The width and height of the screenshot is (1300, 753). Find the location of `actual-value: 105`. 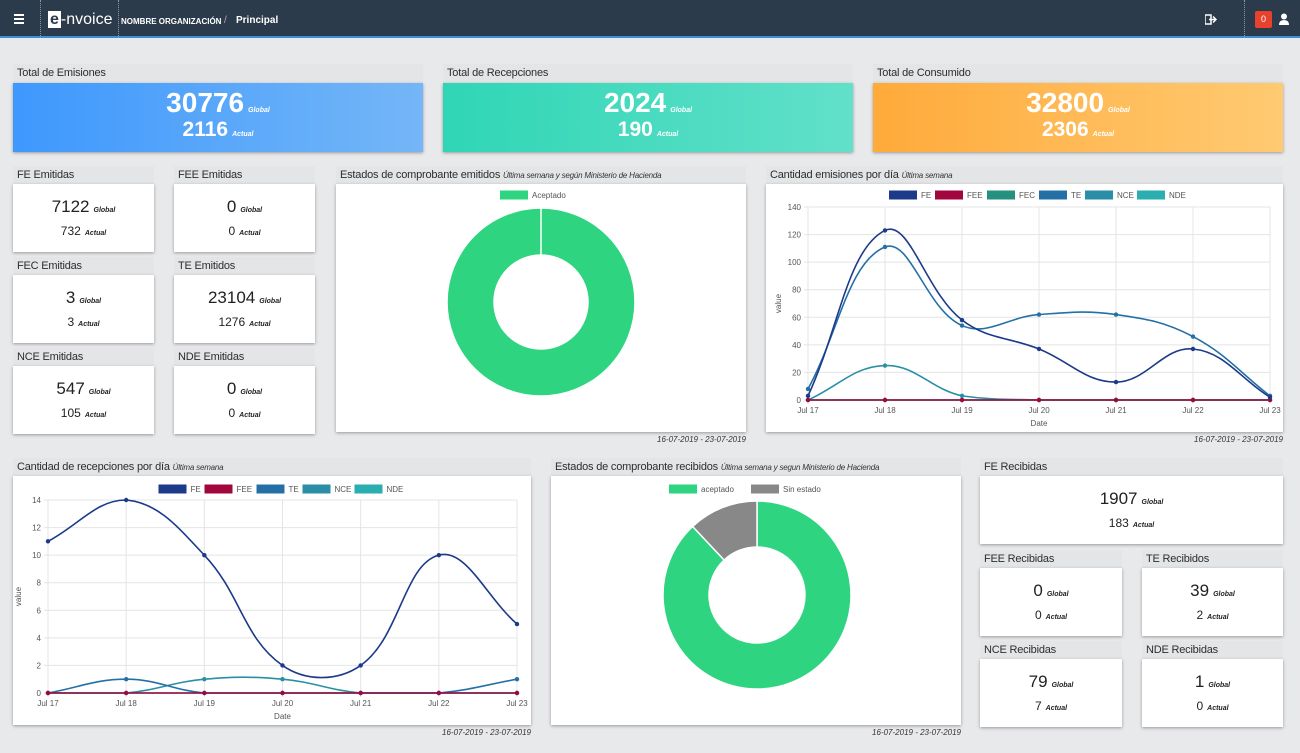

actual-value: 105 is located at coordinates (70, 413).